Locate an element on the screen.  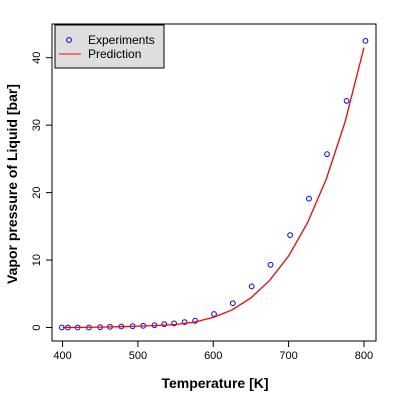
legend: Experiments Prediction is located at coordinates (109, 46).